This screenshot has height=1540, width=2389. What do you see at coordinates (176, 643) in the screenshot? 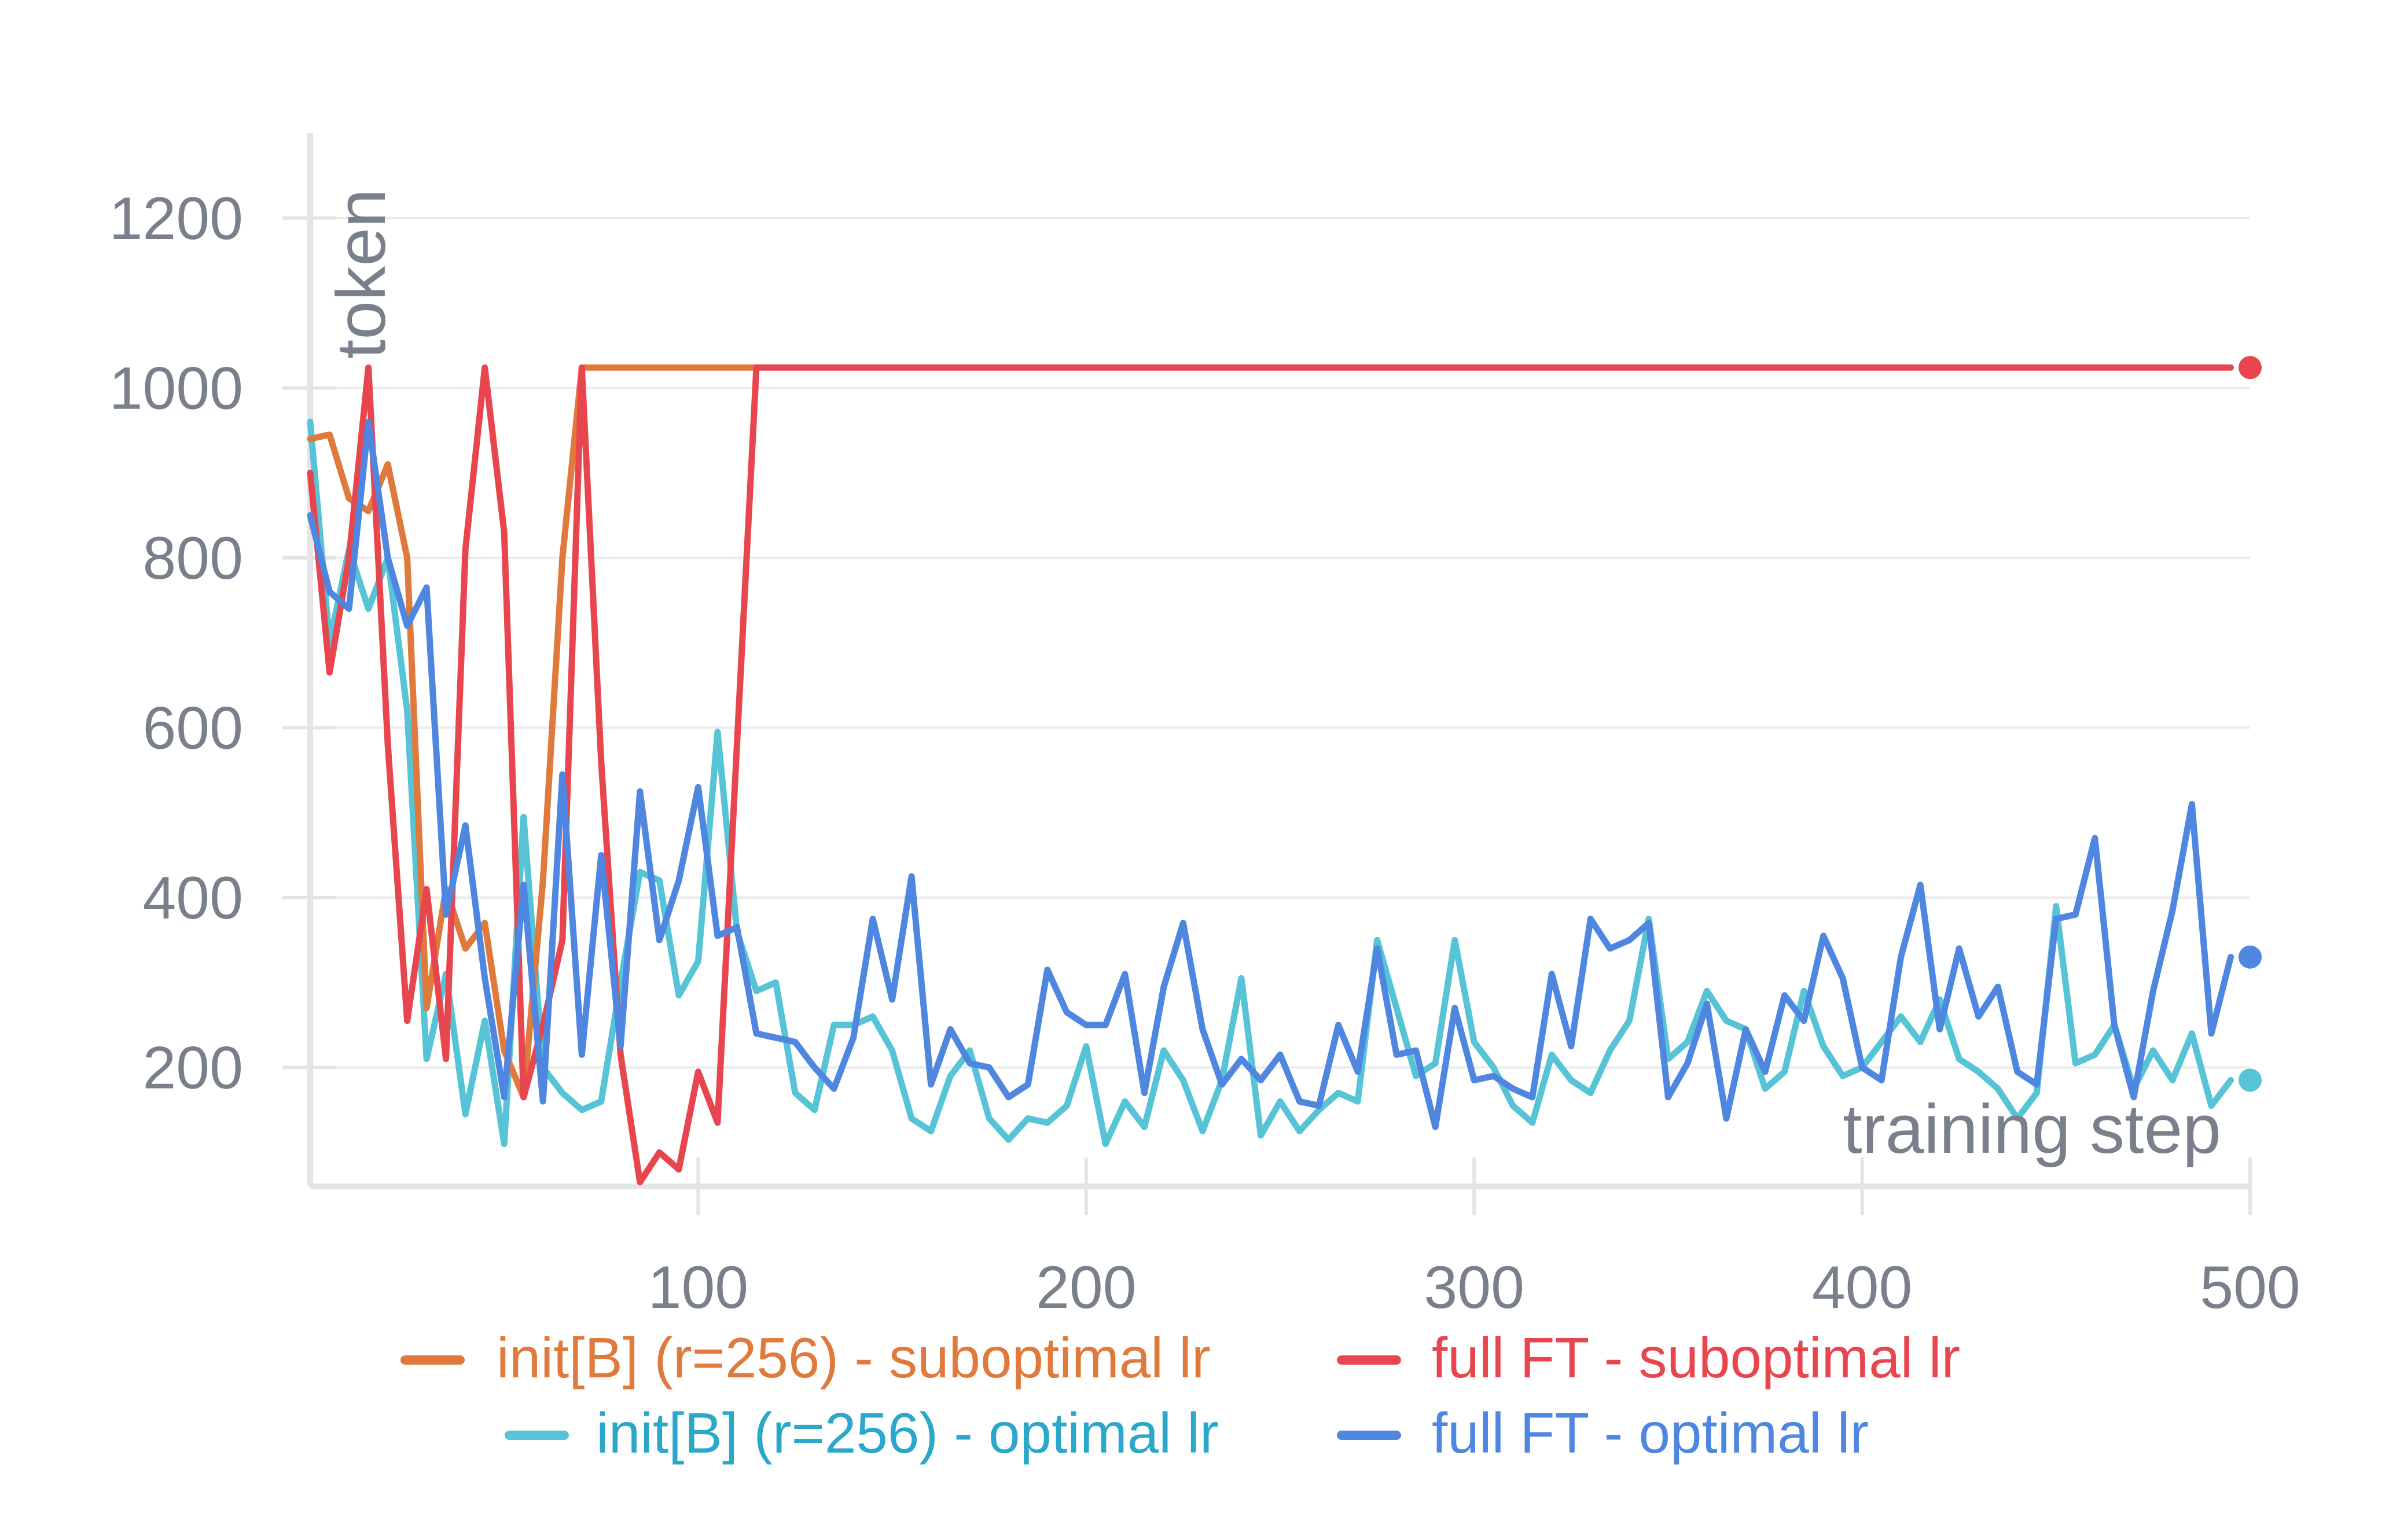
I see `y-tick-labels: 200 400 600 800 1000 1200` at bounding box center [176, 643].